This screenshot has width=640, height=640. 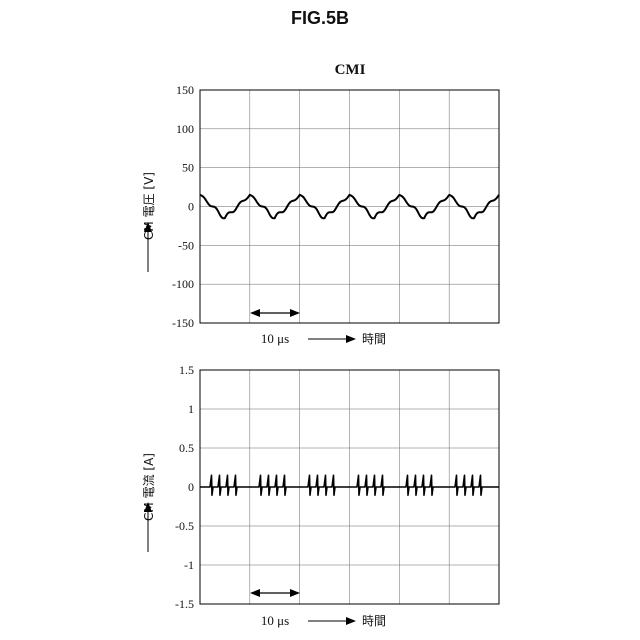 I want to click on y-tick-label: -100, so click(x=183, y=284).